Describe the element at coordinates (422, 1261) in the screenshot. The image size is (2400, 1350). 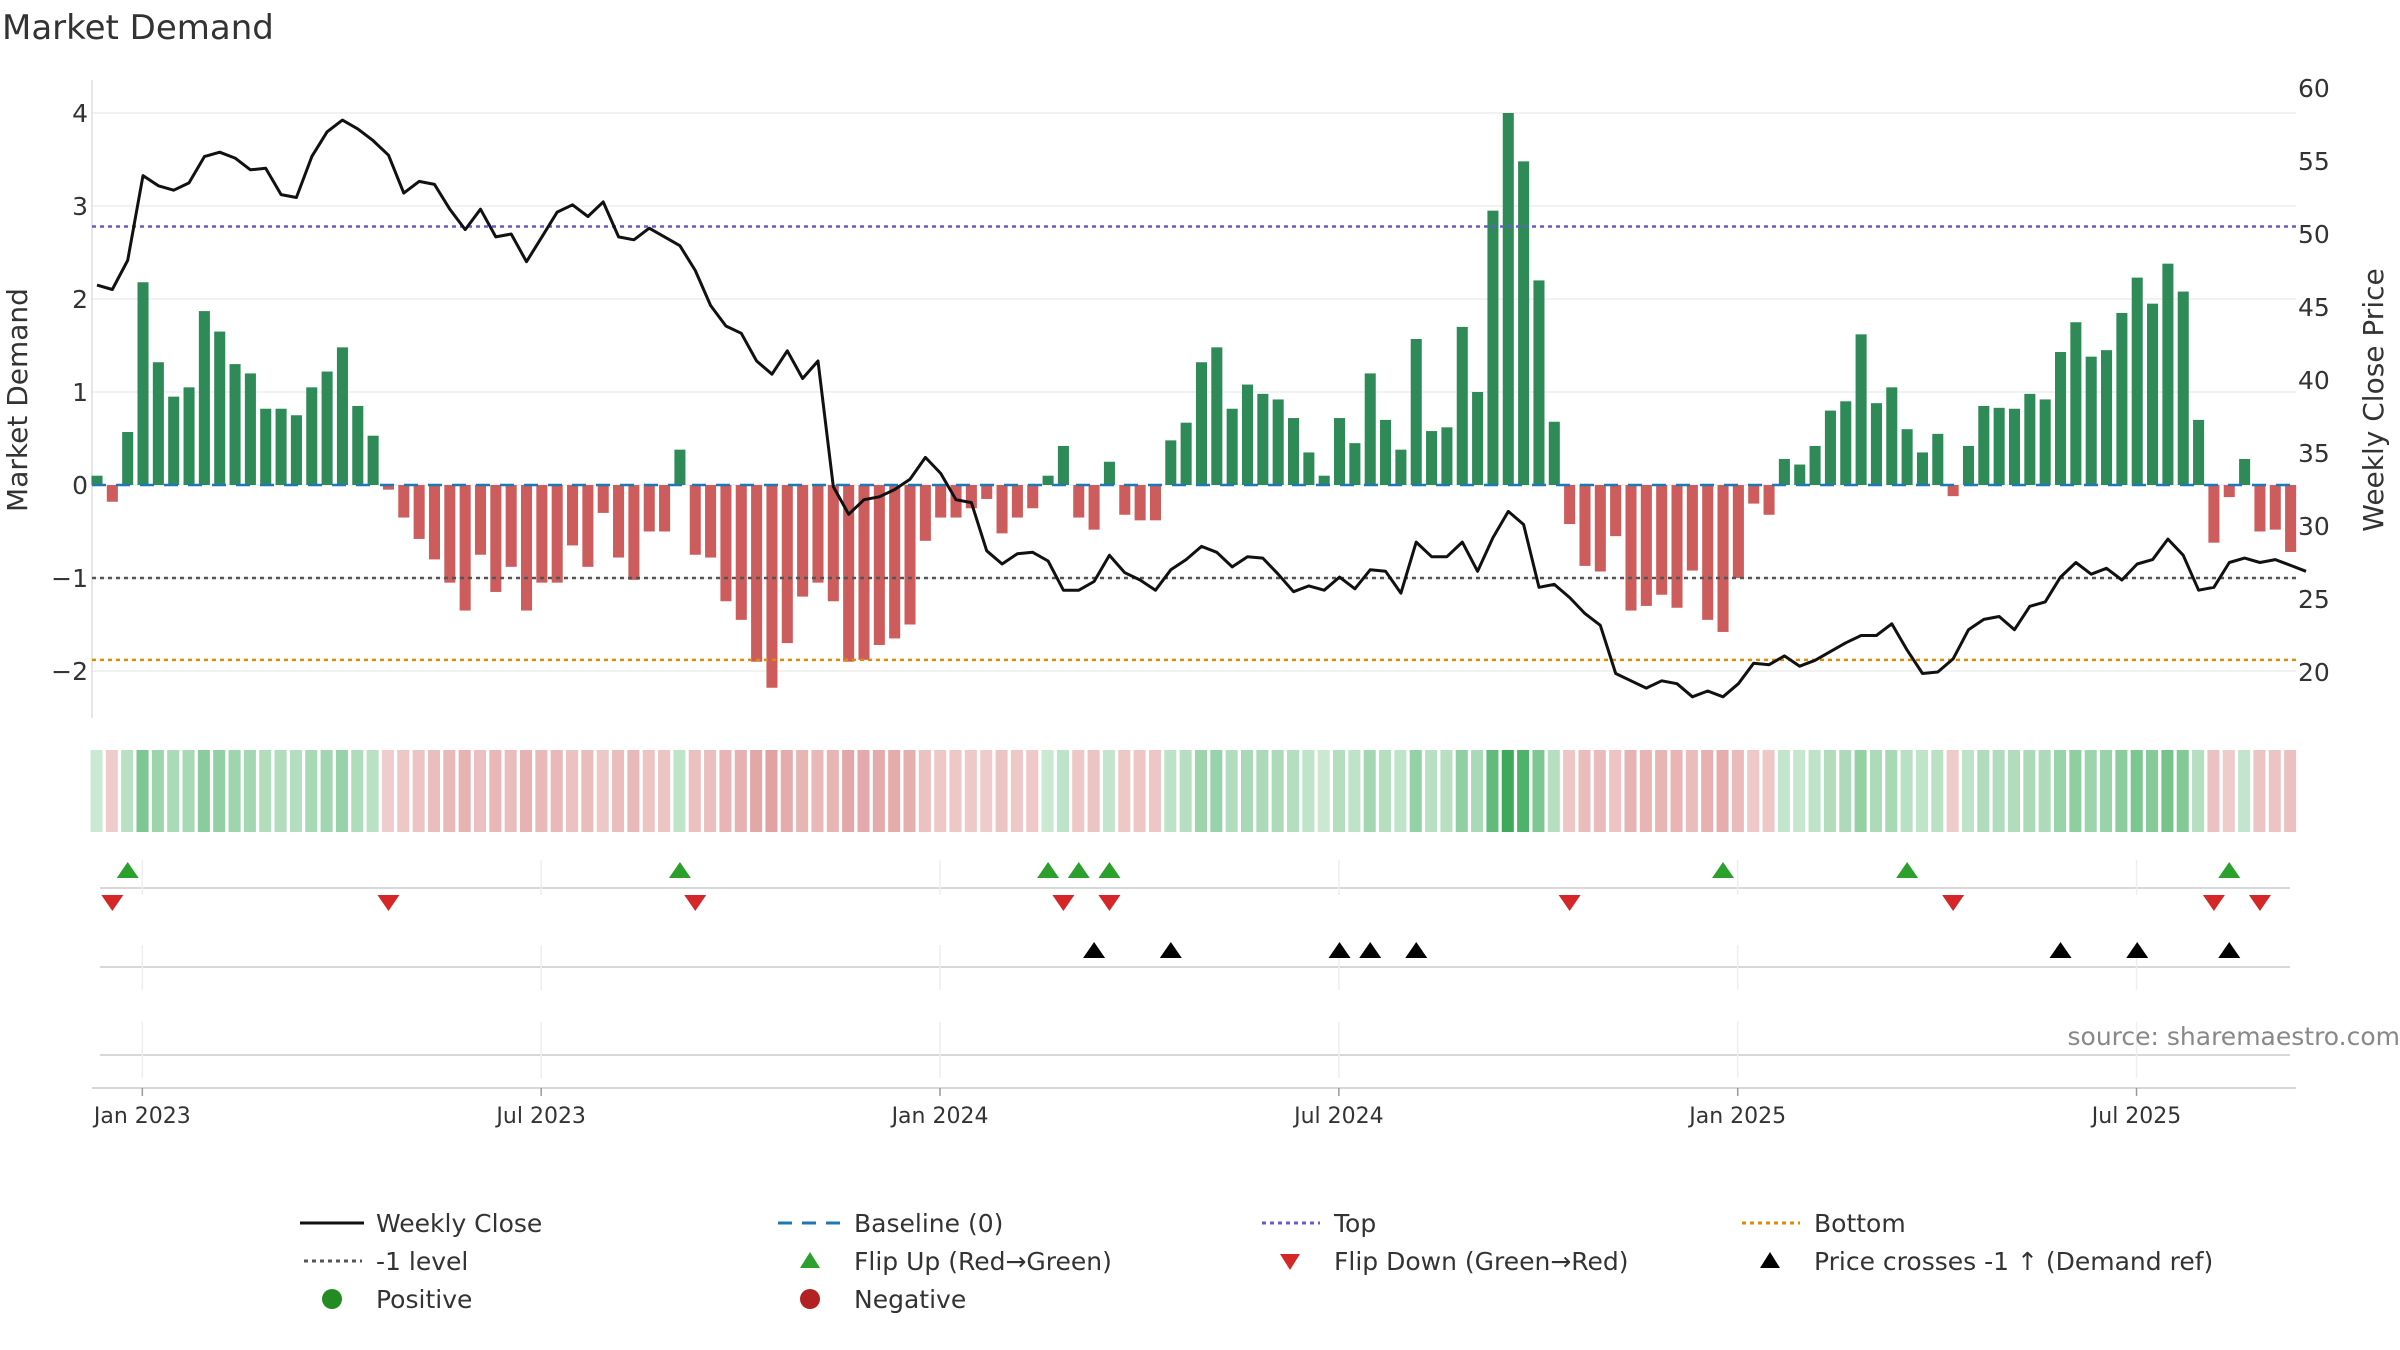
I see `legend-label: -1 level` at that location.